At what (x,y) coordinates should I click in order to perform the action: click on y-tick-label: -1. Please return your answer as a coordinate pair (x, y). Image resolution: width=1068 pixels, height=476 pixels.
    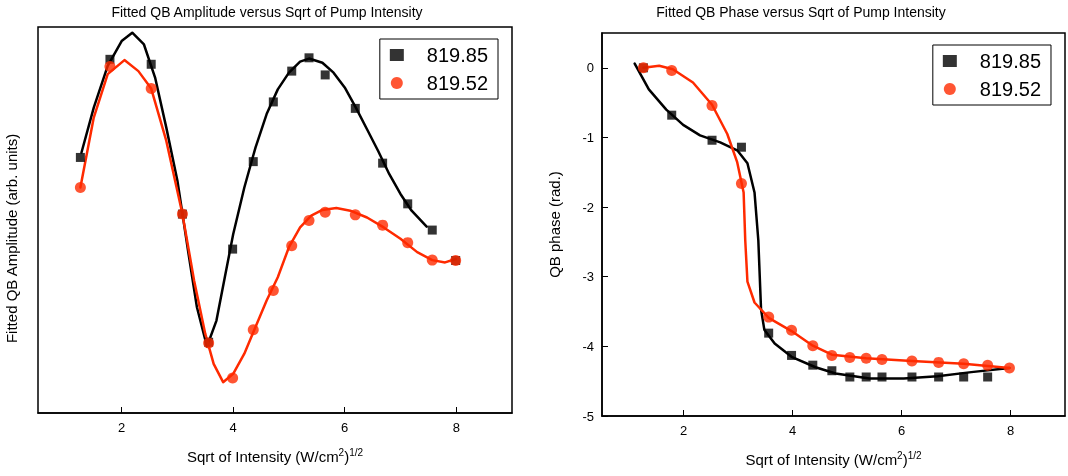
    Looking at the image, I should click on (588, 137).